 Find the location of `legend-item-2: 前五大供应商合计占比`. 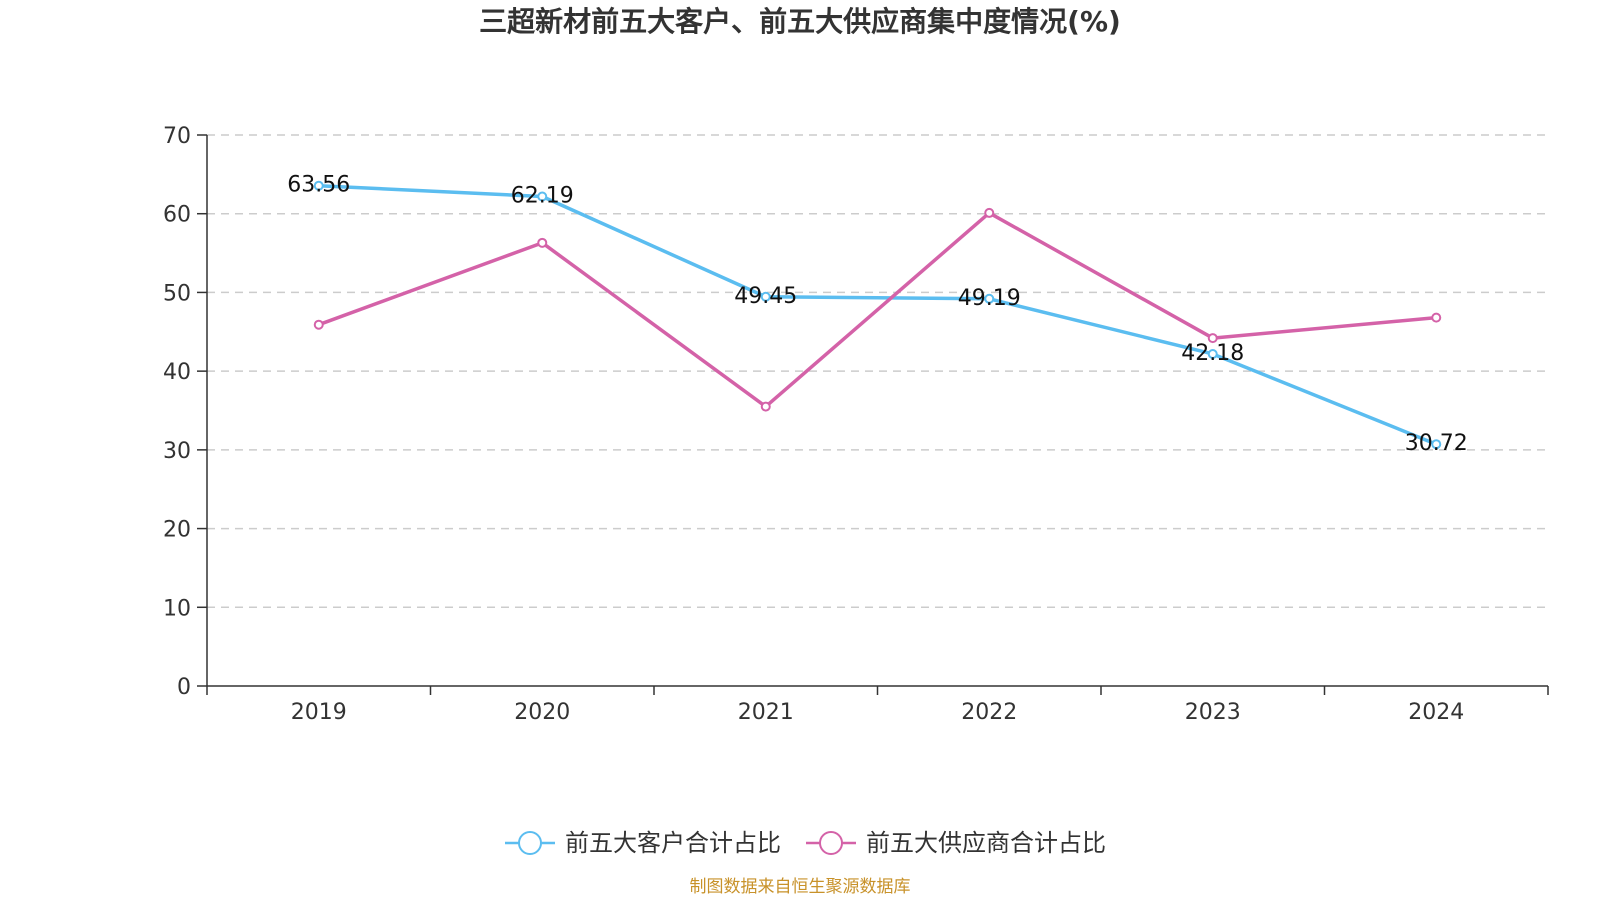

legend-item-2: 前五大供应商合计占比 is located at coordinates (956, 843).